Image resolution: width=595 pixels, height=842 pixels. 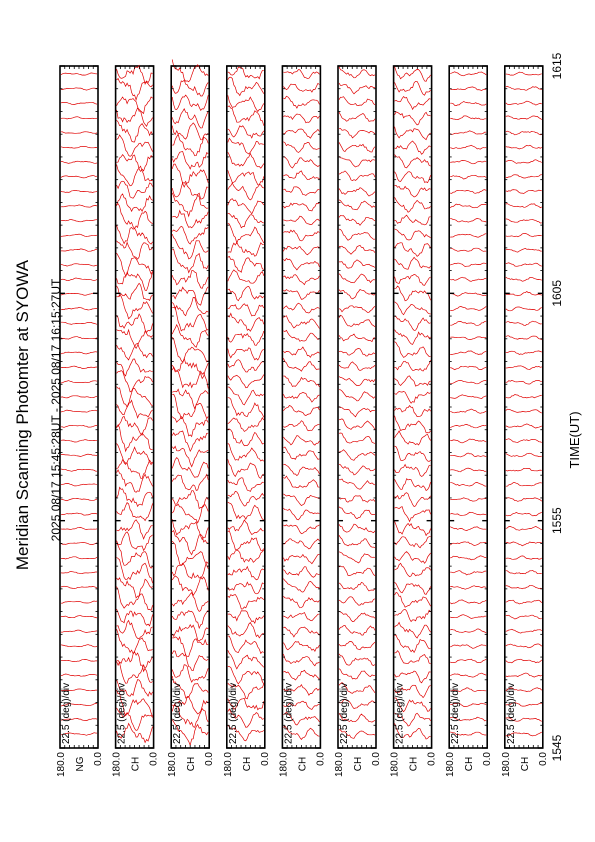 What do you see at coordinates (557, 65) in the screenshot?
I see `x-tick-label: 1615` at bounding box center [557, 65].